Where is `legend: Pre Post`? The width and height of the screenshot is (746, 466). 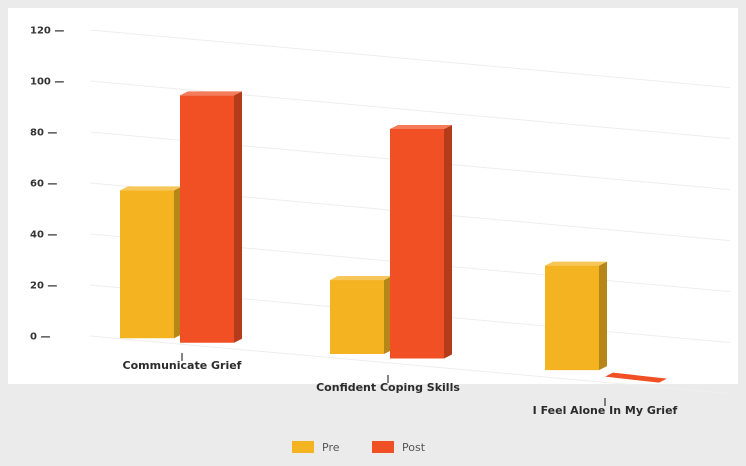 legend: Pre Post is located at coordinates (359, 447).